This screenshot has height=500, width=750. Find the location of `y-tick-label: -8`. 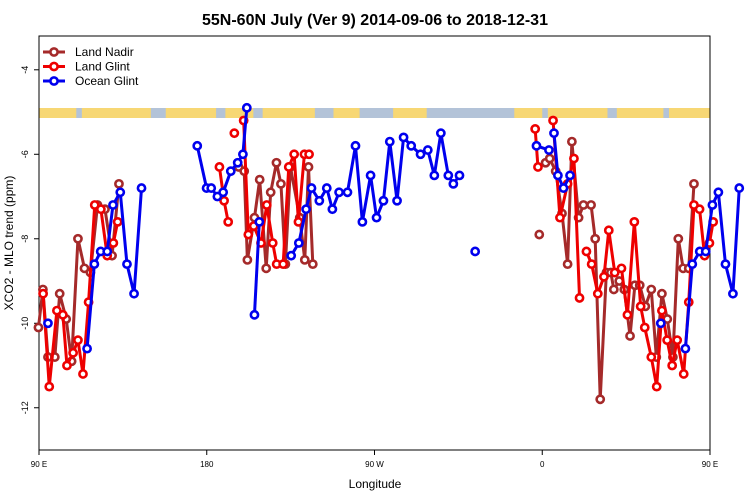

y-tick-label: -8 is located at coordinates (25, 239).